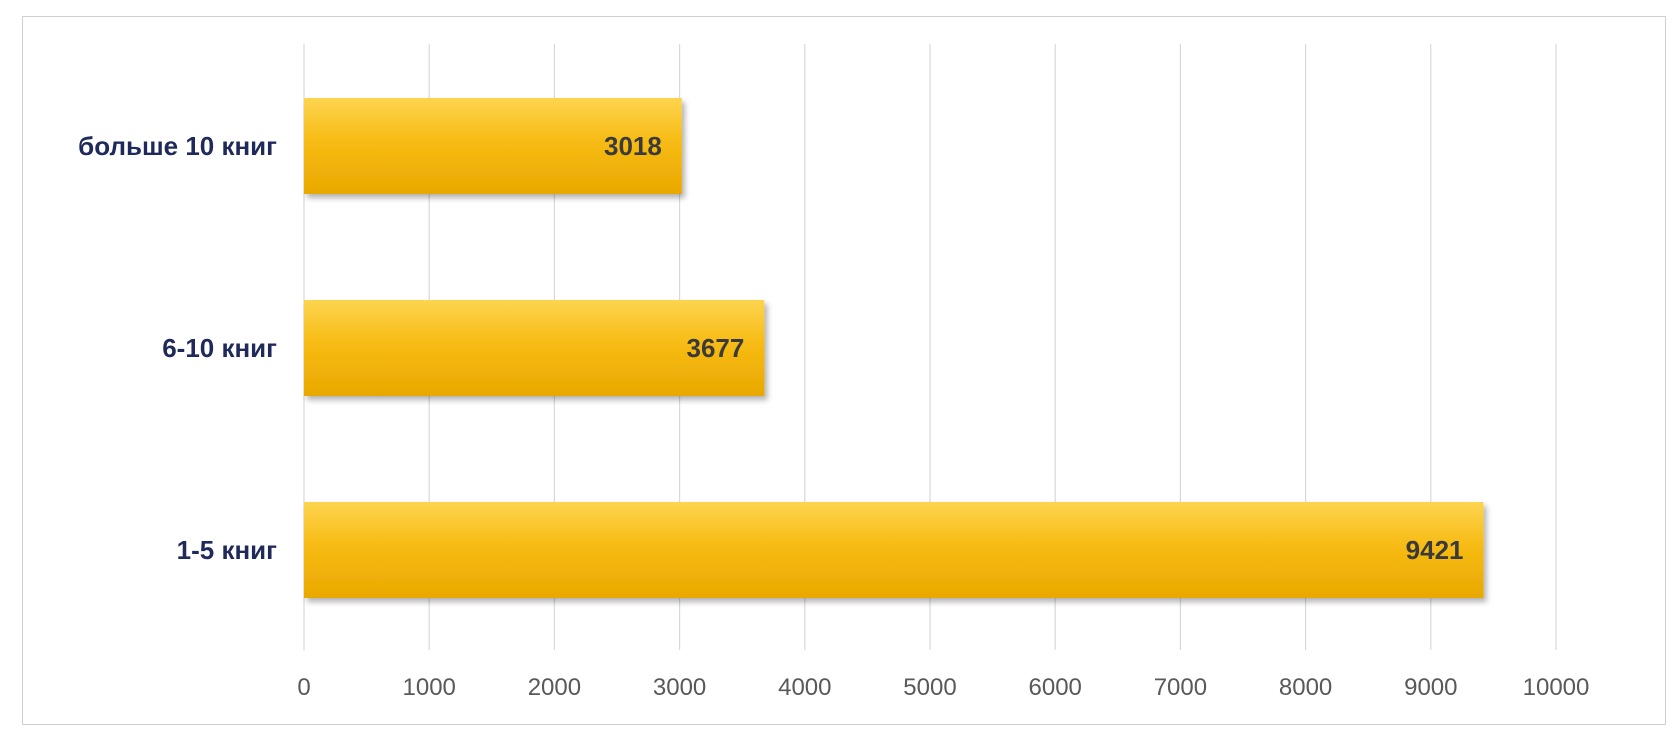 The width and height of the screenshot is (1680, 735). I want to click on x-tick-label: 7000, so click(1180, 687).